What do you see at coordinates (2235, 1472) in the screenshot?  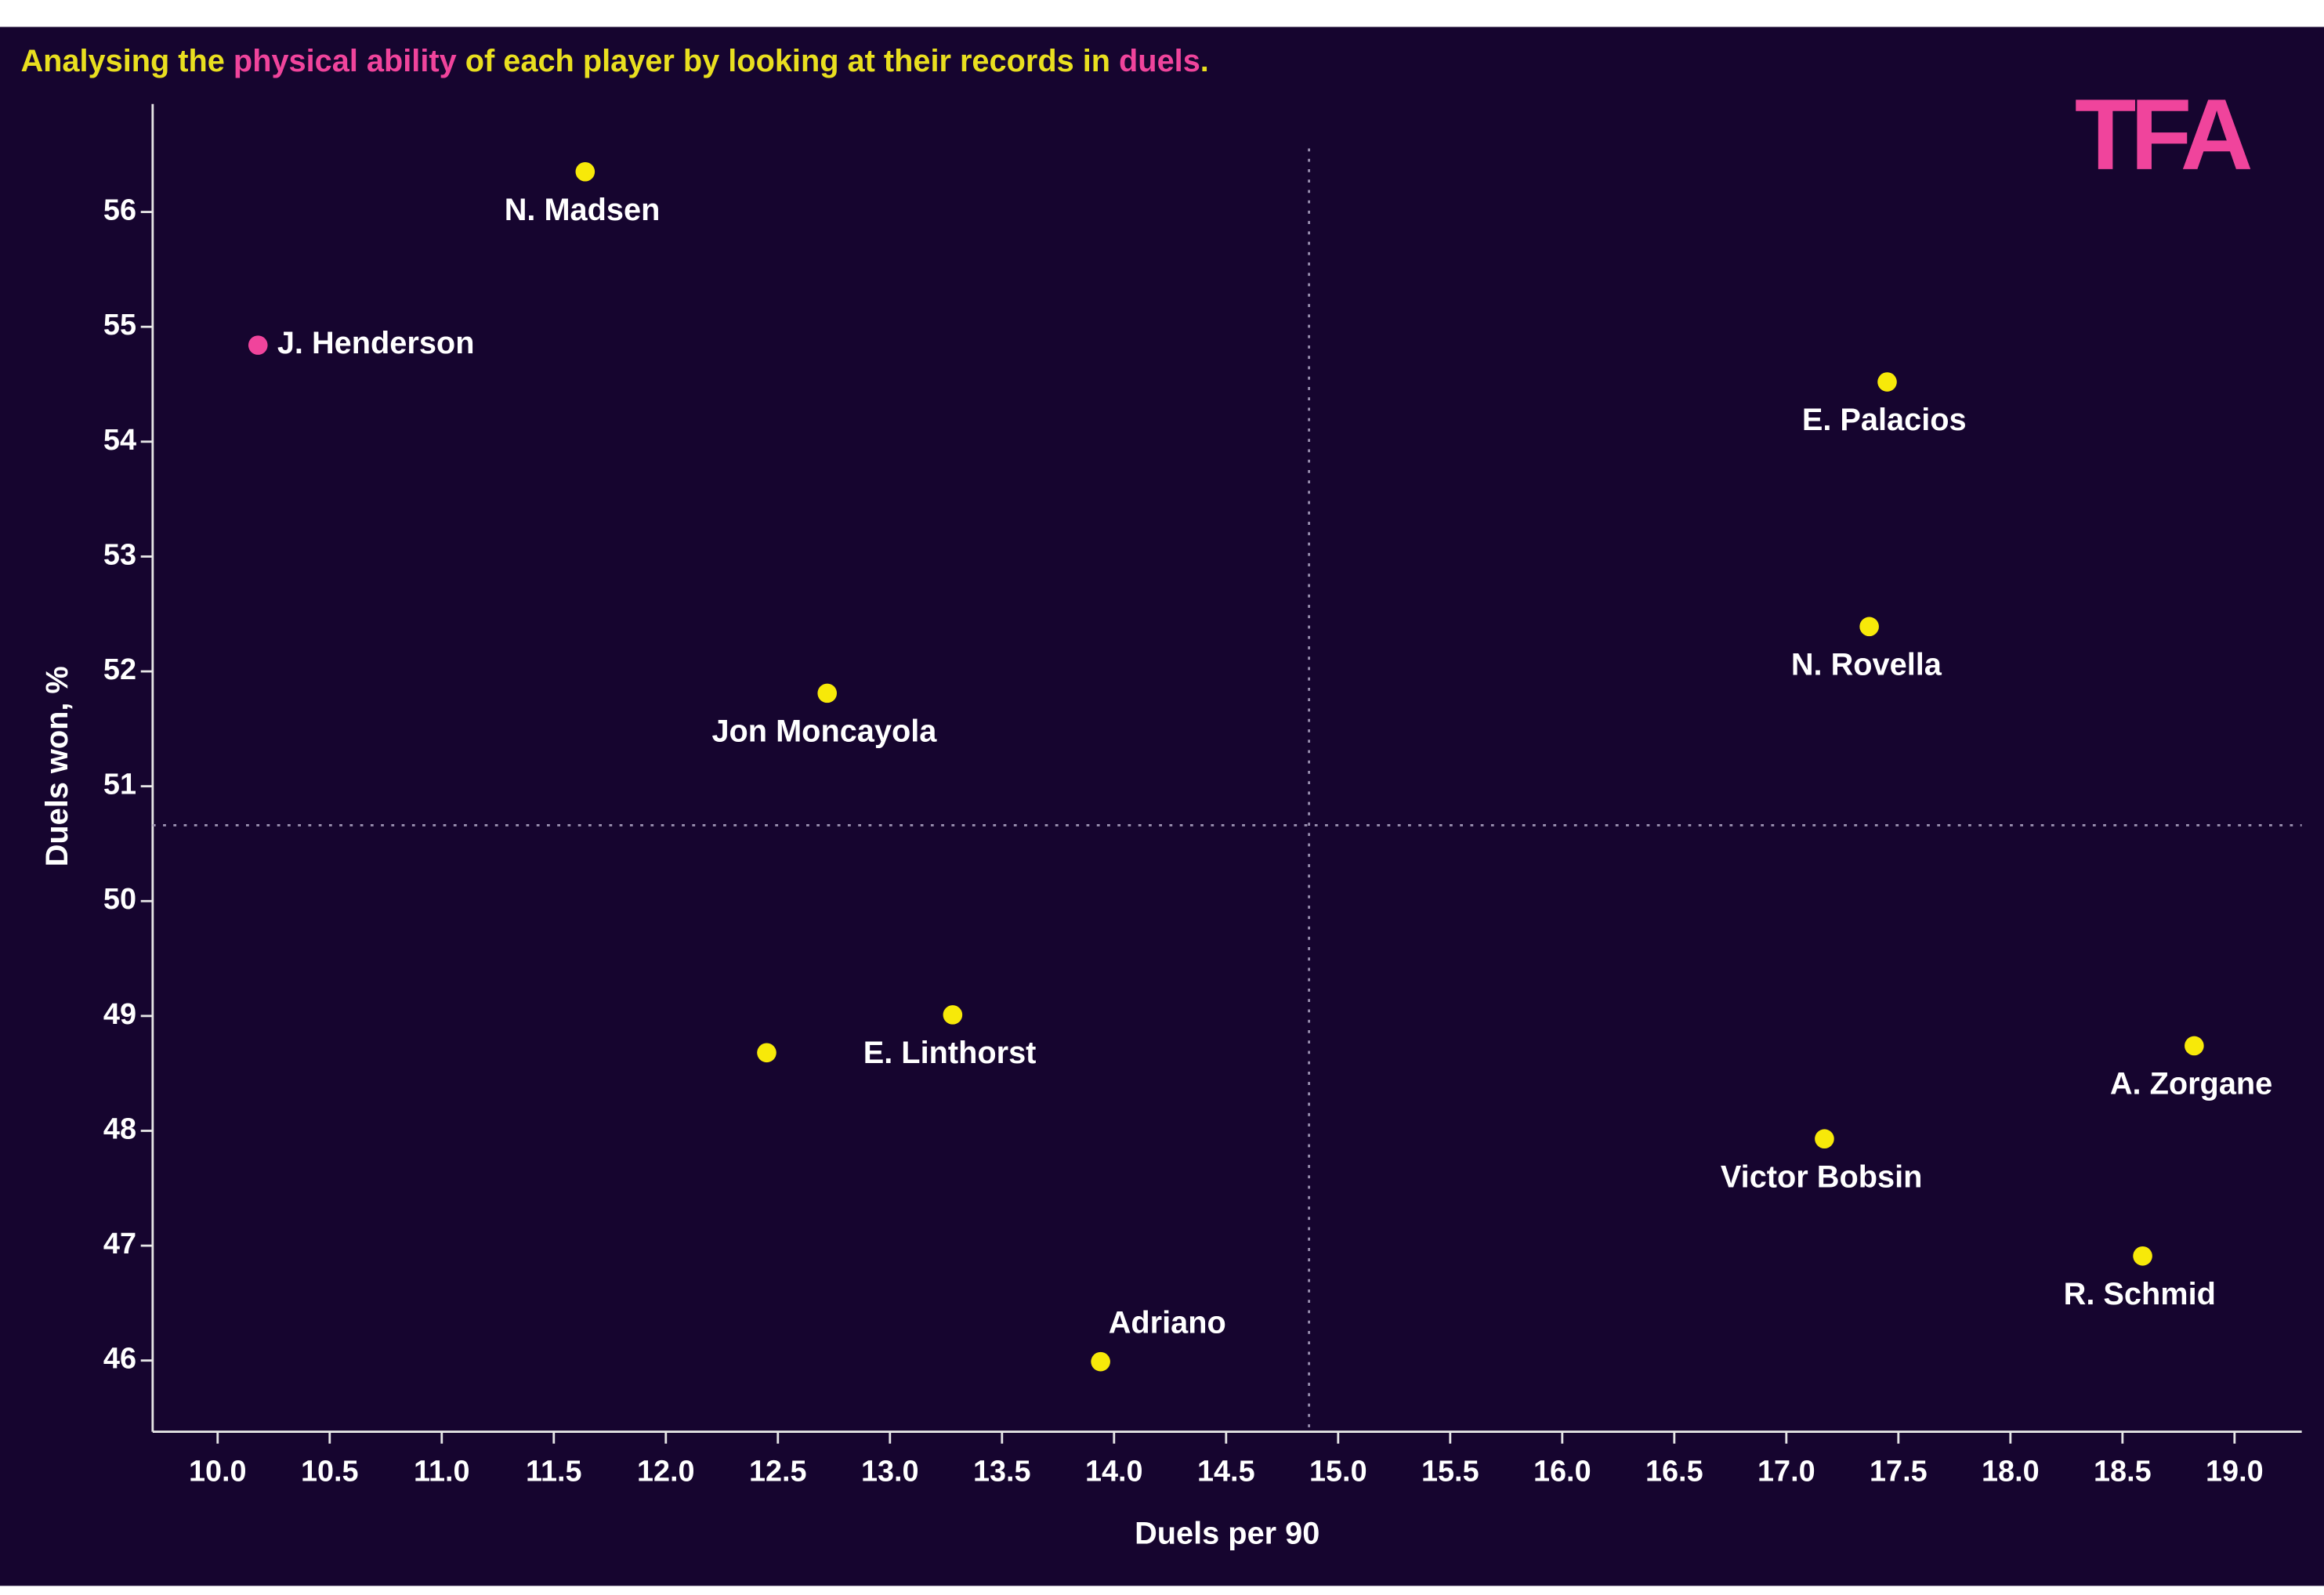 I see `x-tick-label: 19.0` at bounding box center [2235, 1472].